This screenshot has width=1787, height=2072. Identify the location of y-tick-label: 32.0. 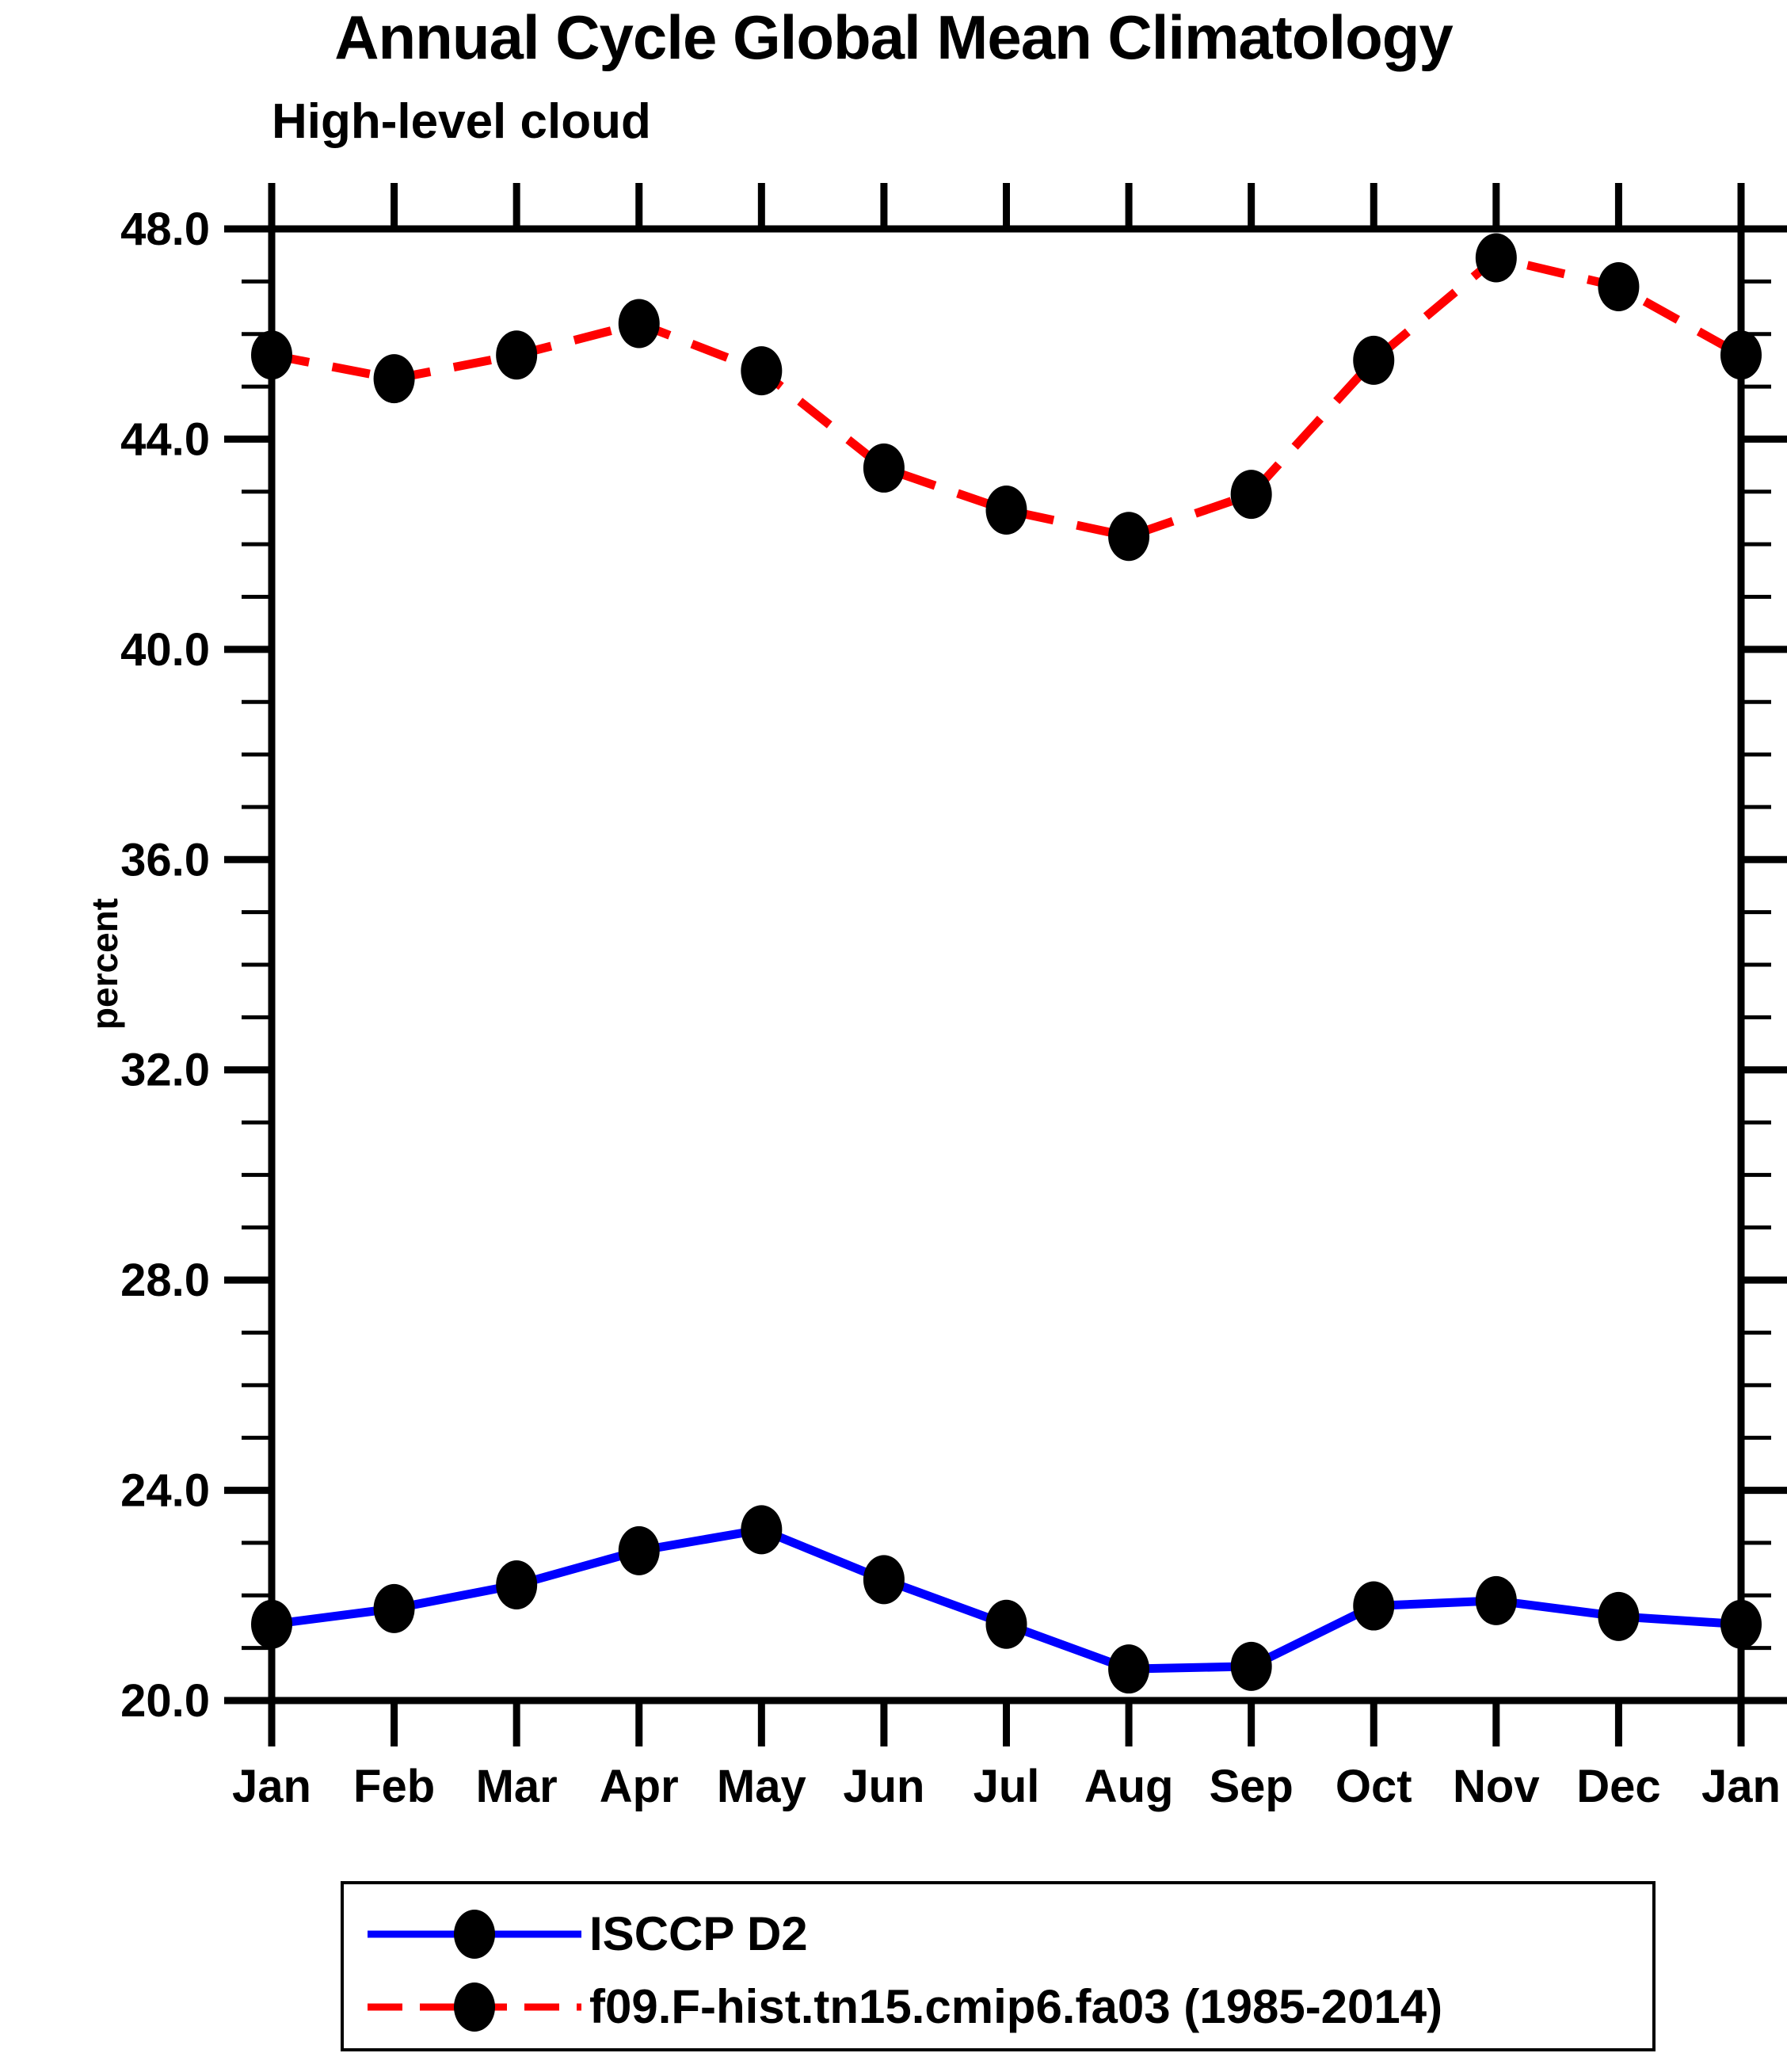
(165, 1070).